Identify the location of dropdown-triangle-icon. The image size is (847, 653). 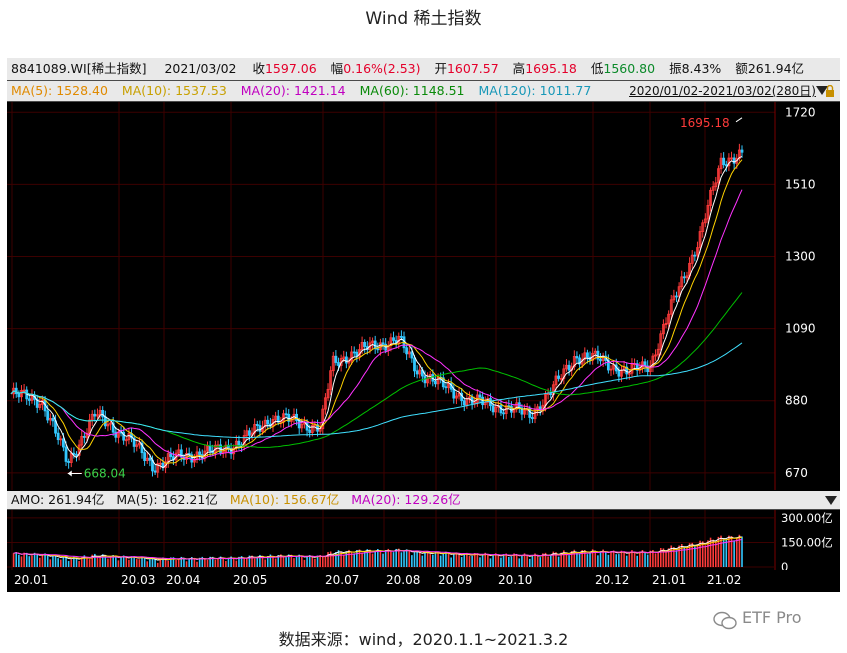
(822, 90).